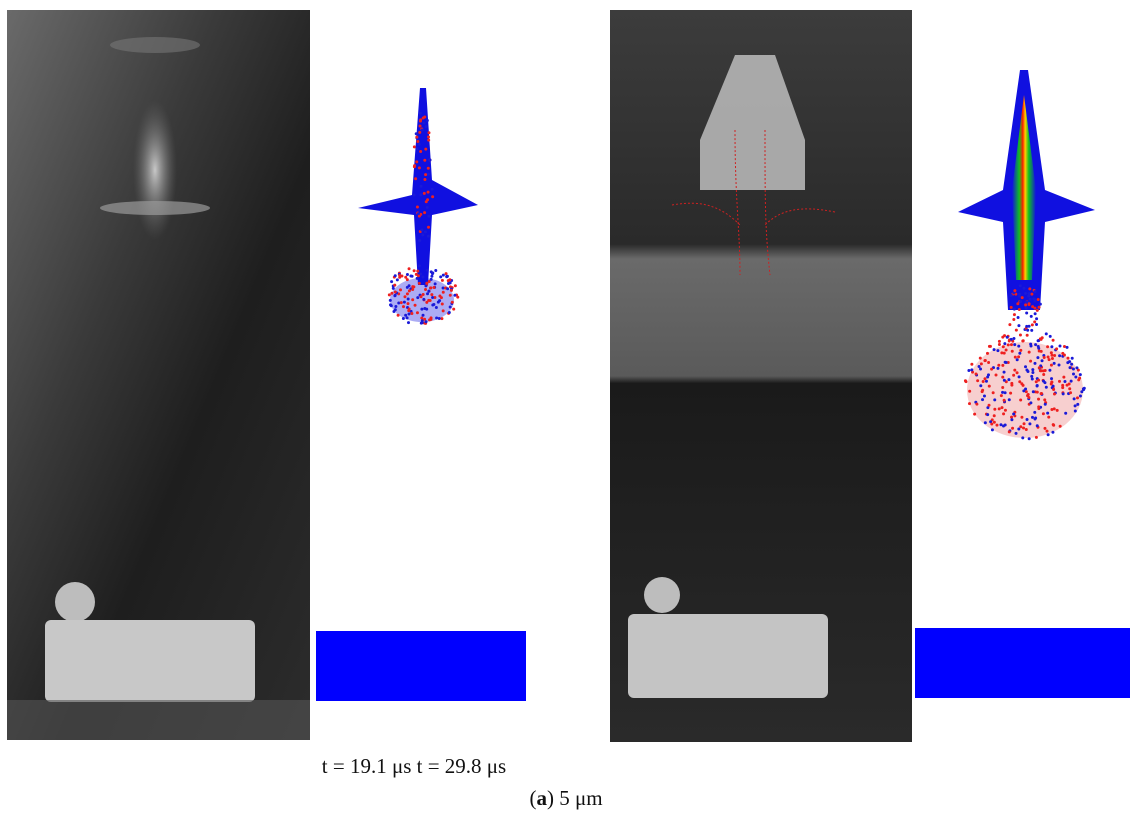 The width and height of the screenshot is (1132, 818). What do you see at coordinates (574, 798) in the screenshot?
I see `caption-text: ) 5 μm` at bounding box center [574, 798].